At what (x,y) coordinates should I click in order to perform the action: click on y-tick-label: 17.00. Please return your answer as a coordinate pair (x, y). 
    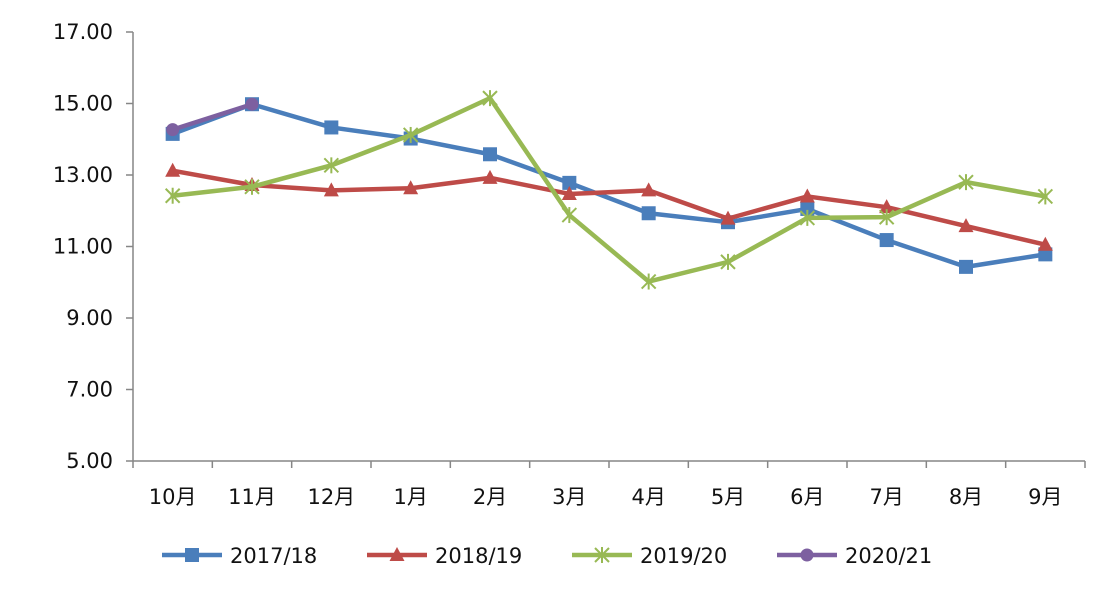
    Looking at the image, I should click on (83, 32).